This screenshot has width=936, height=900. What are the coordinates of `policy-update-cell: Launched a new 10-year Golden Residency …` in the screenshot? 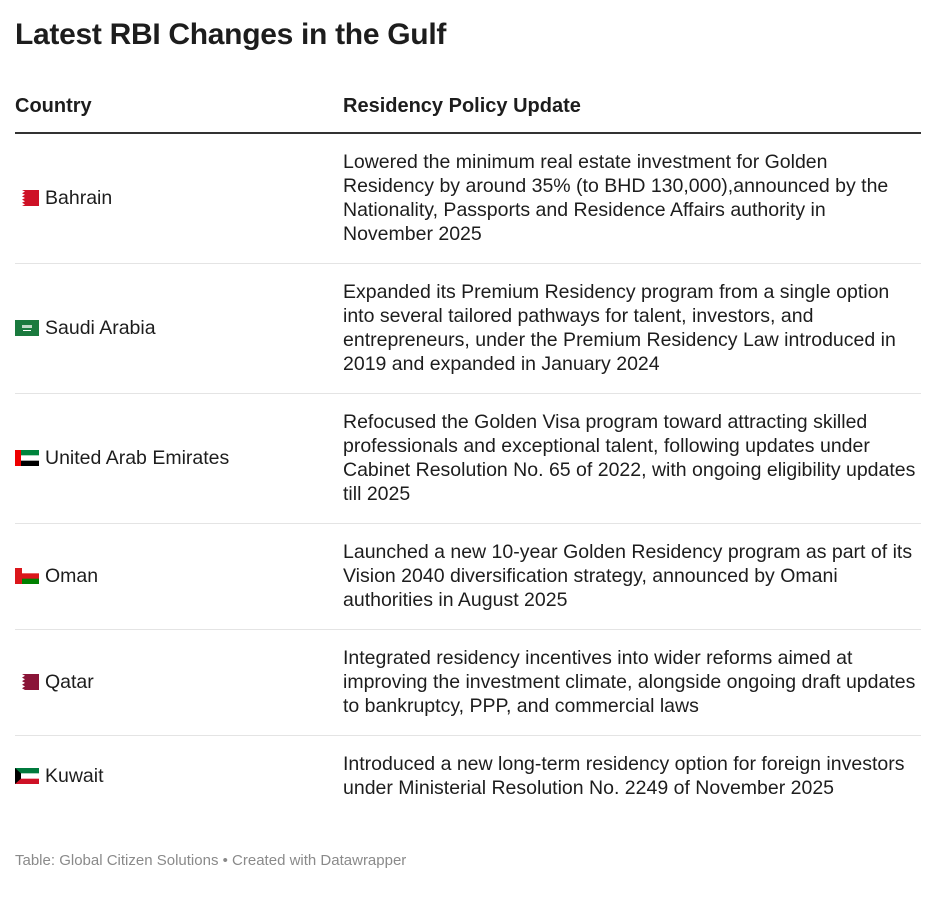 It's located at (632, 576).